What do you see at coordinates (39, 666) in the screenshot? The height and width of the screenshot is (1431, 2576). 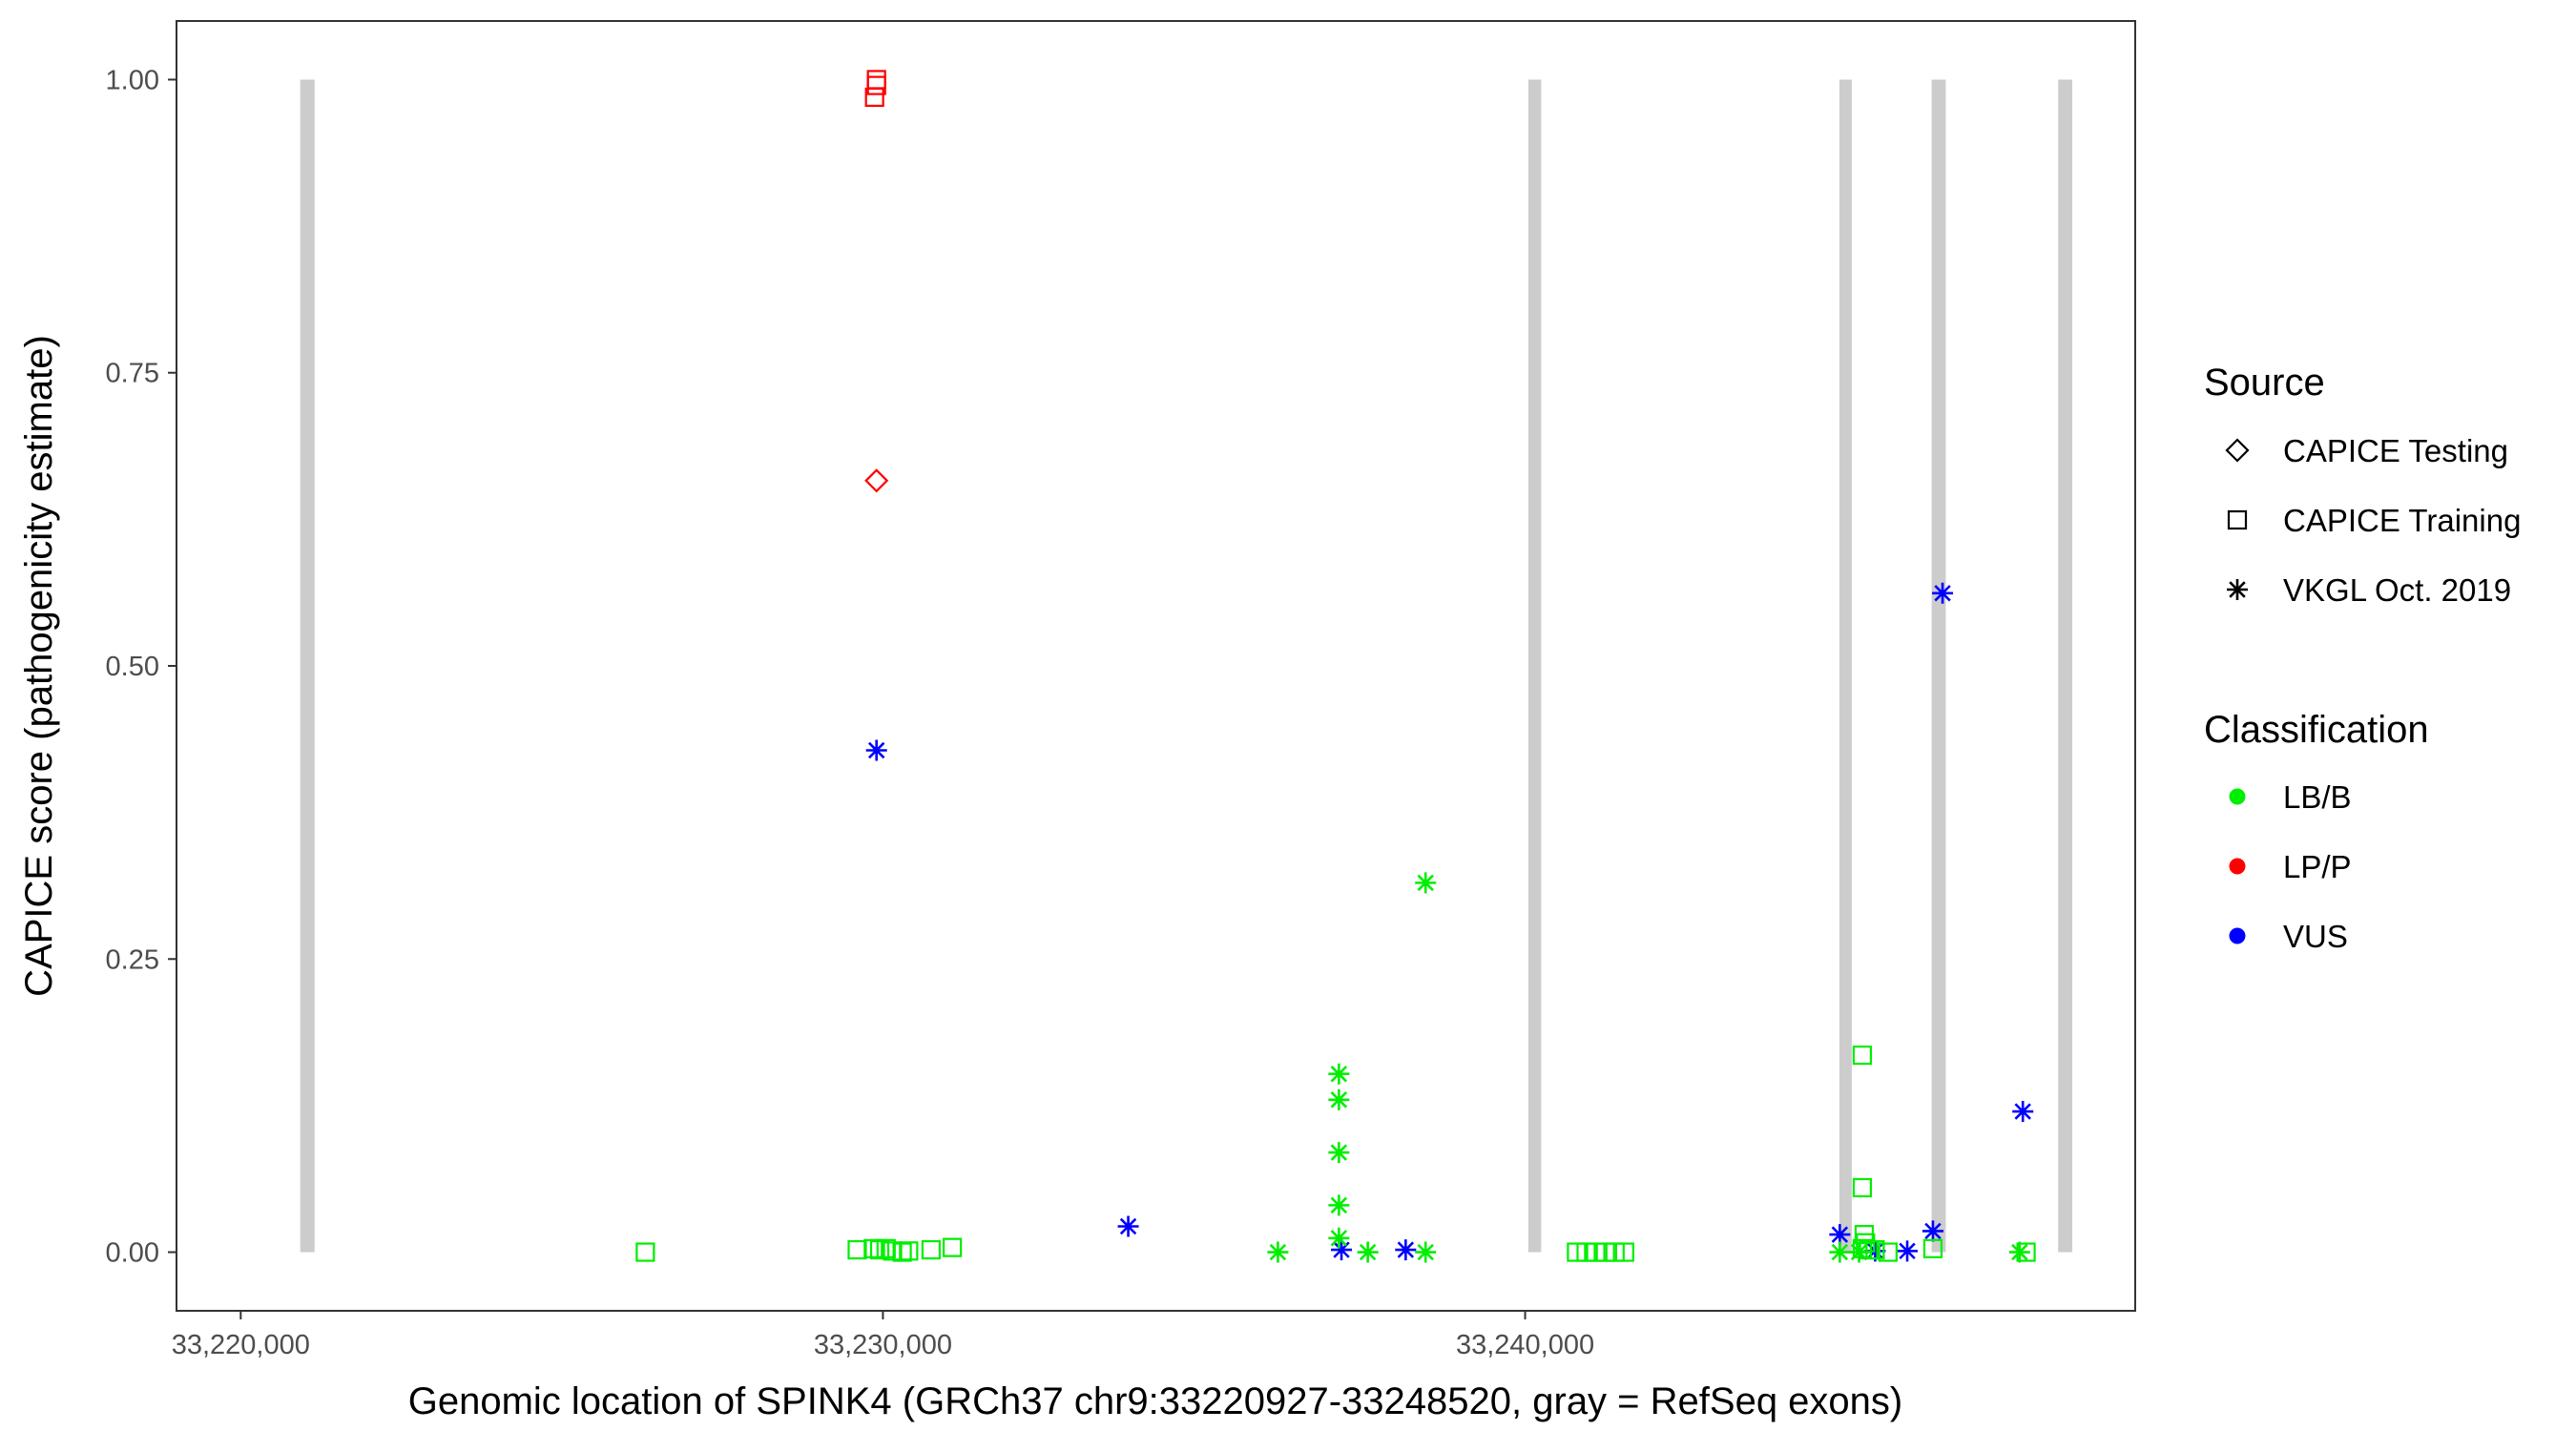 I see `y-axis-title: CAPICE score (pathogenicity estimate)` at bounding box center [39, 666].